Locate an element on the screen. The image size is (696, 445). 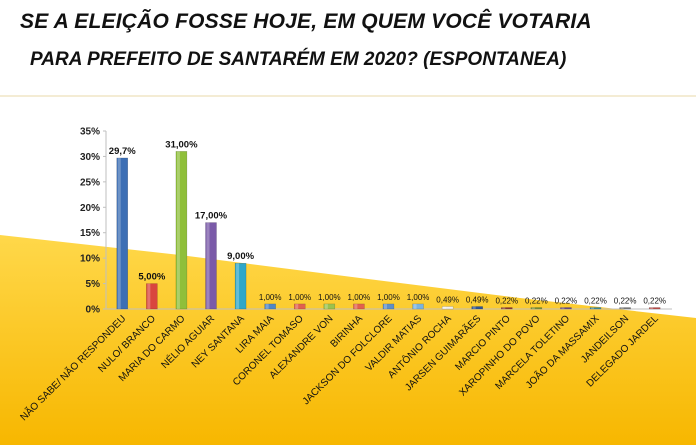
data-label: 29,7% is located at coordinates (122, 151).